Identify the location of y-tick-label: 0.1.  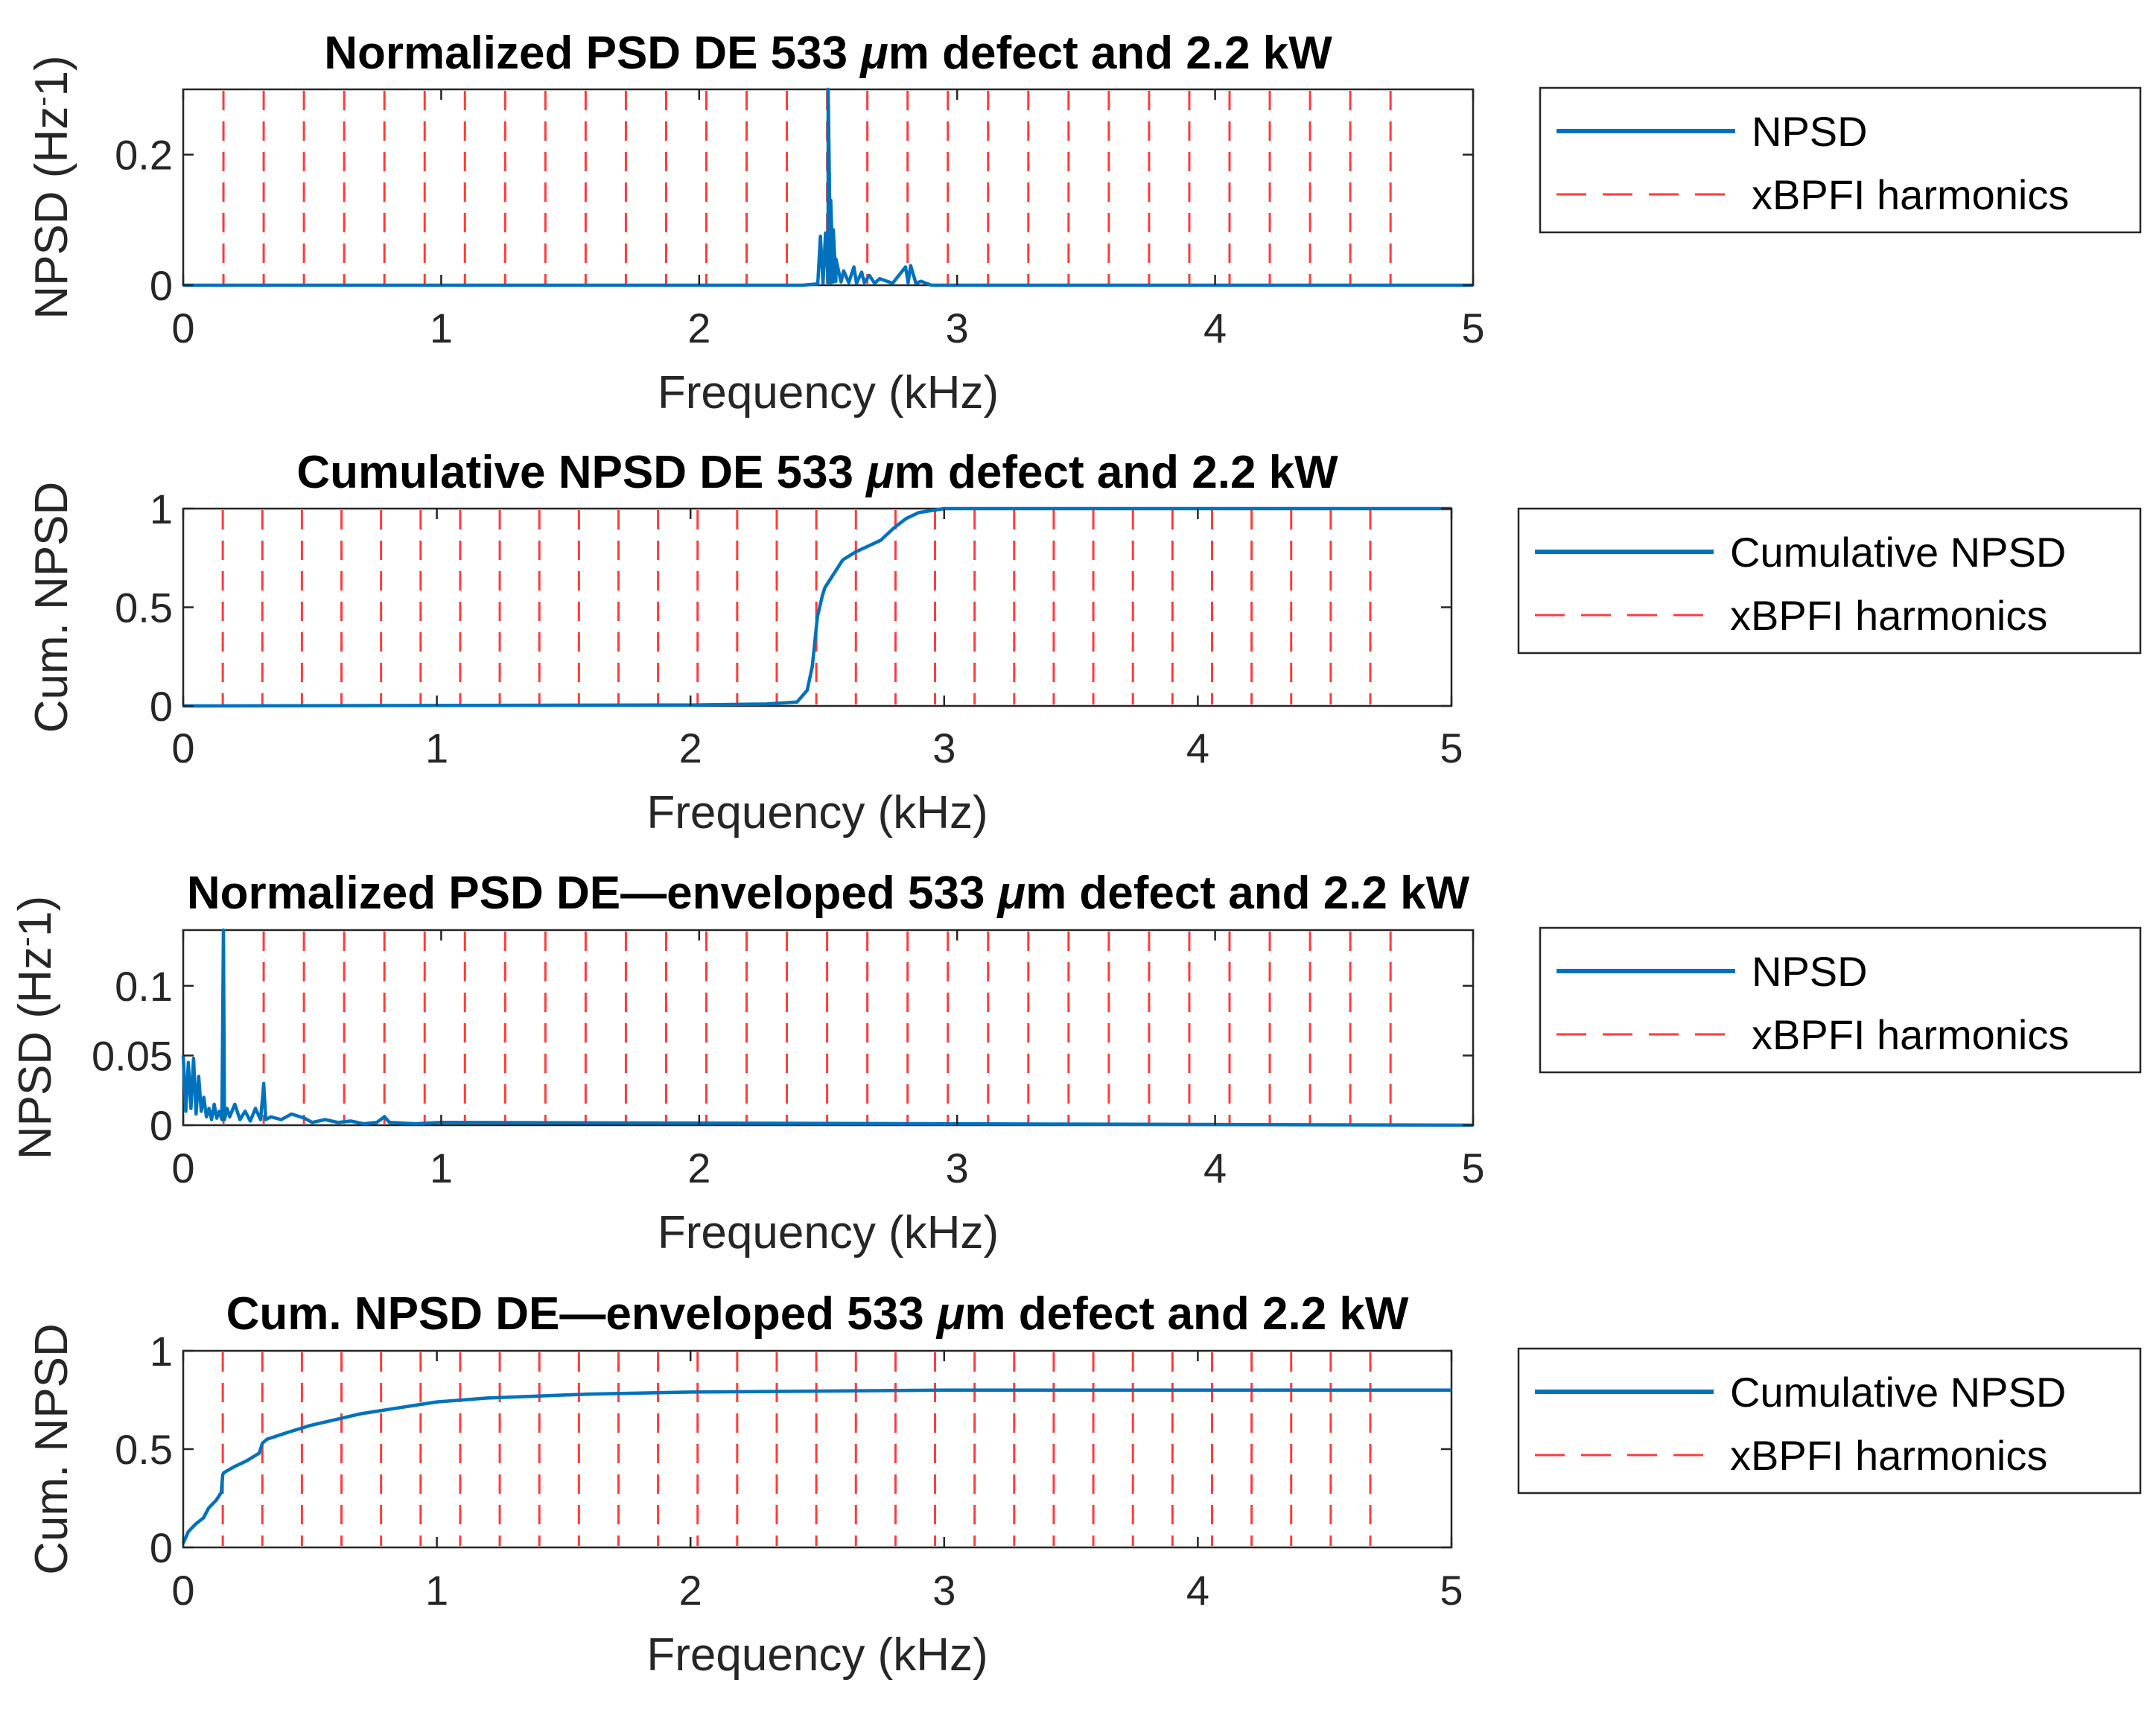
(144, 986).